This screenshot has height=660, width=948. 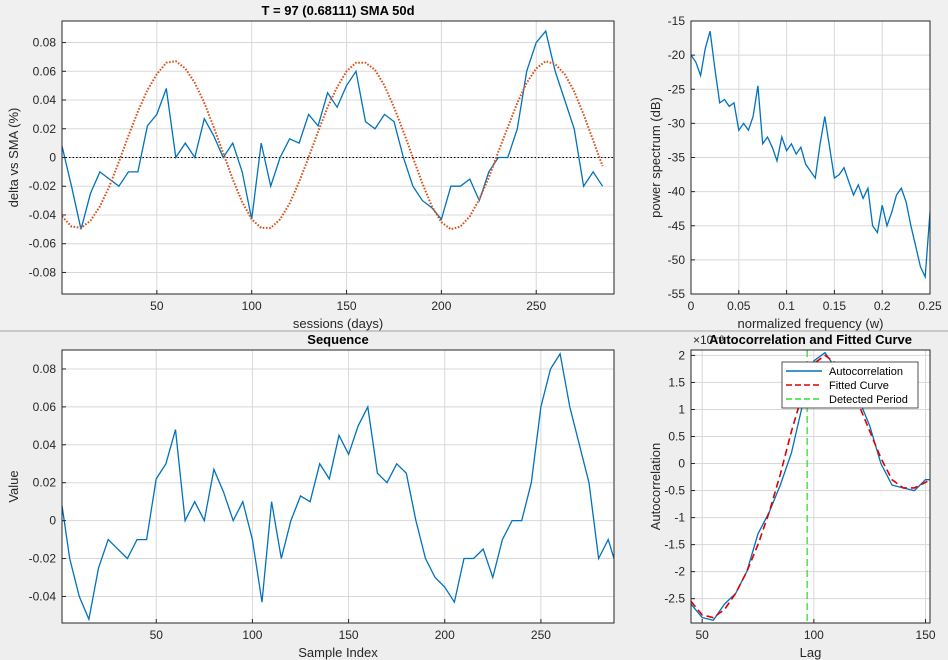 I want to click on y-tick-label: 1.5, so click(x=676, y=382).